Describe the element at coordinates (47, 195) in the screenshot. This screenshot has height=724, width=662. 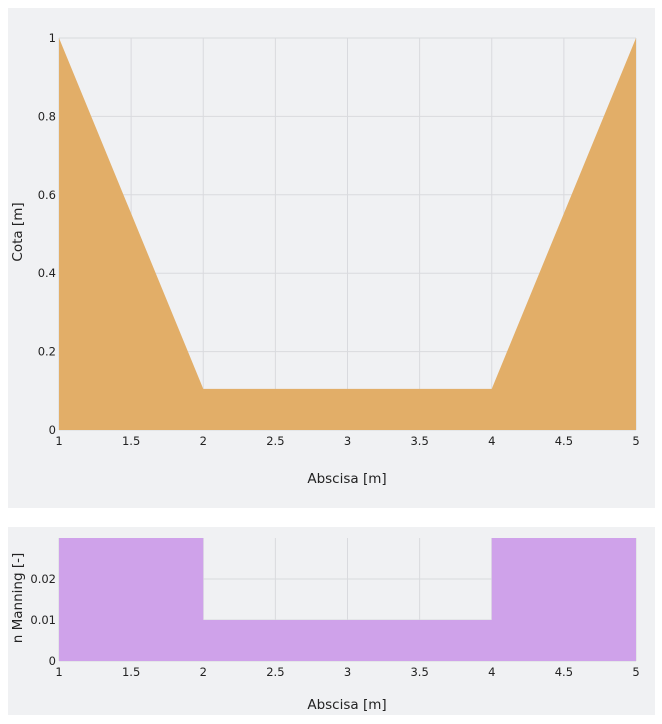
I see `cross-section-y-tick-label: 0.6` at that location.